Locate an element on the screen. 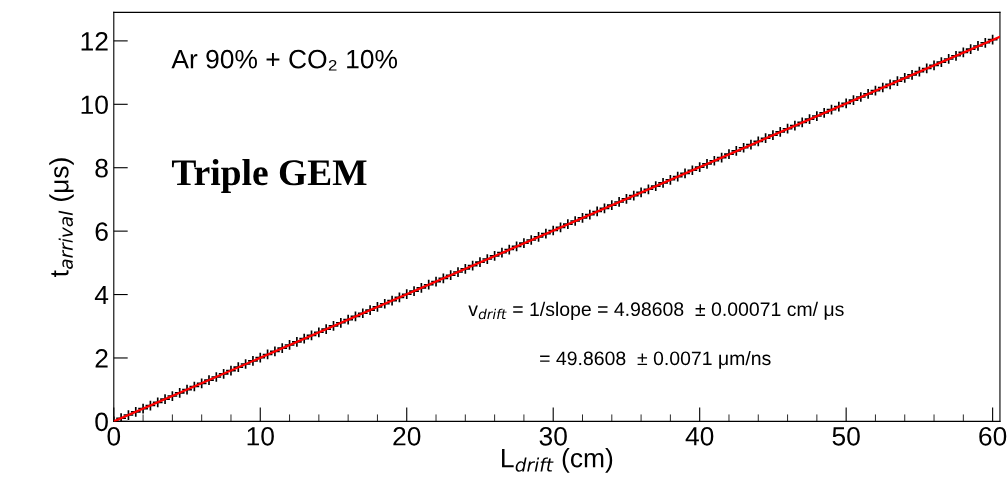 The height and width of the screenshot is (494, 1007). annotation: Triple GEM is located at coordinates (269, 175).